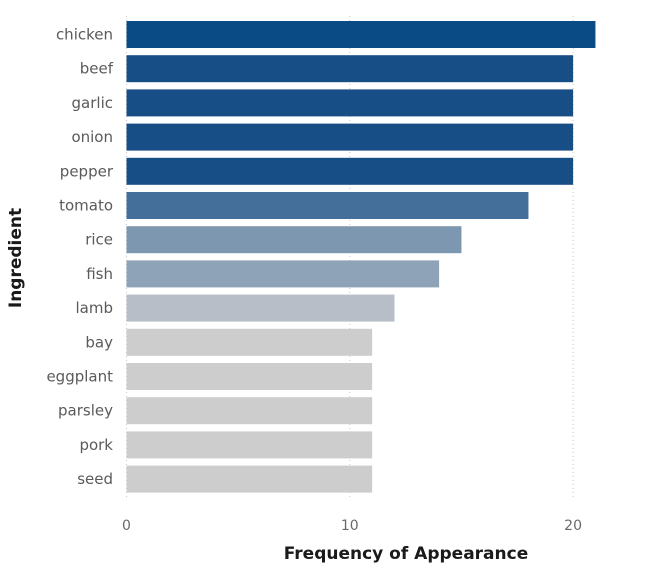 The image size is (653, 568). Describe the element at coordinates (406, 554) in the screenshot. I see `x-axis-title: Frequency of Appearance` at that location.